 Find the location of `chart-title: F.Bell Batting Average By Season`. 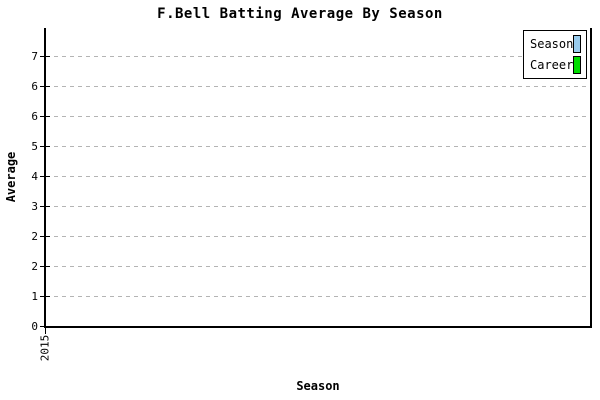

chart-title: F.Bell Batting Average By Season is located at coordinates (300, 14).